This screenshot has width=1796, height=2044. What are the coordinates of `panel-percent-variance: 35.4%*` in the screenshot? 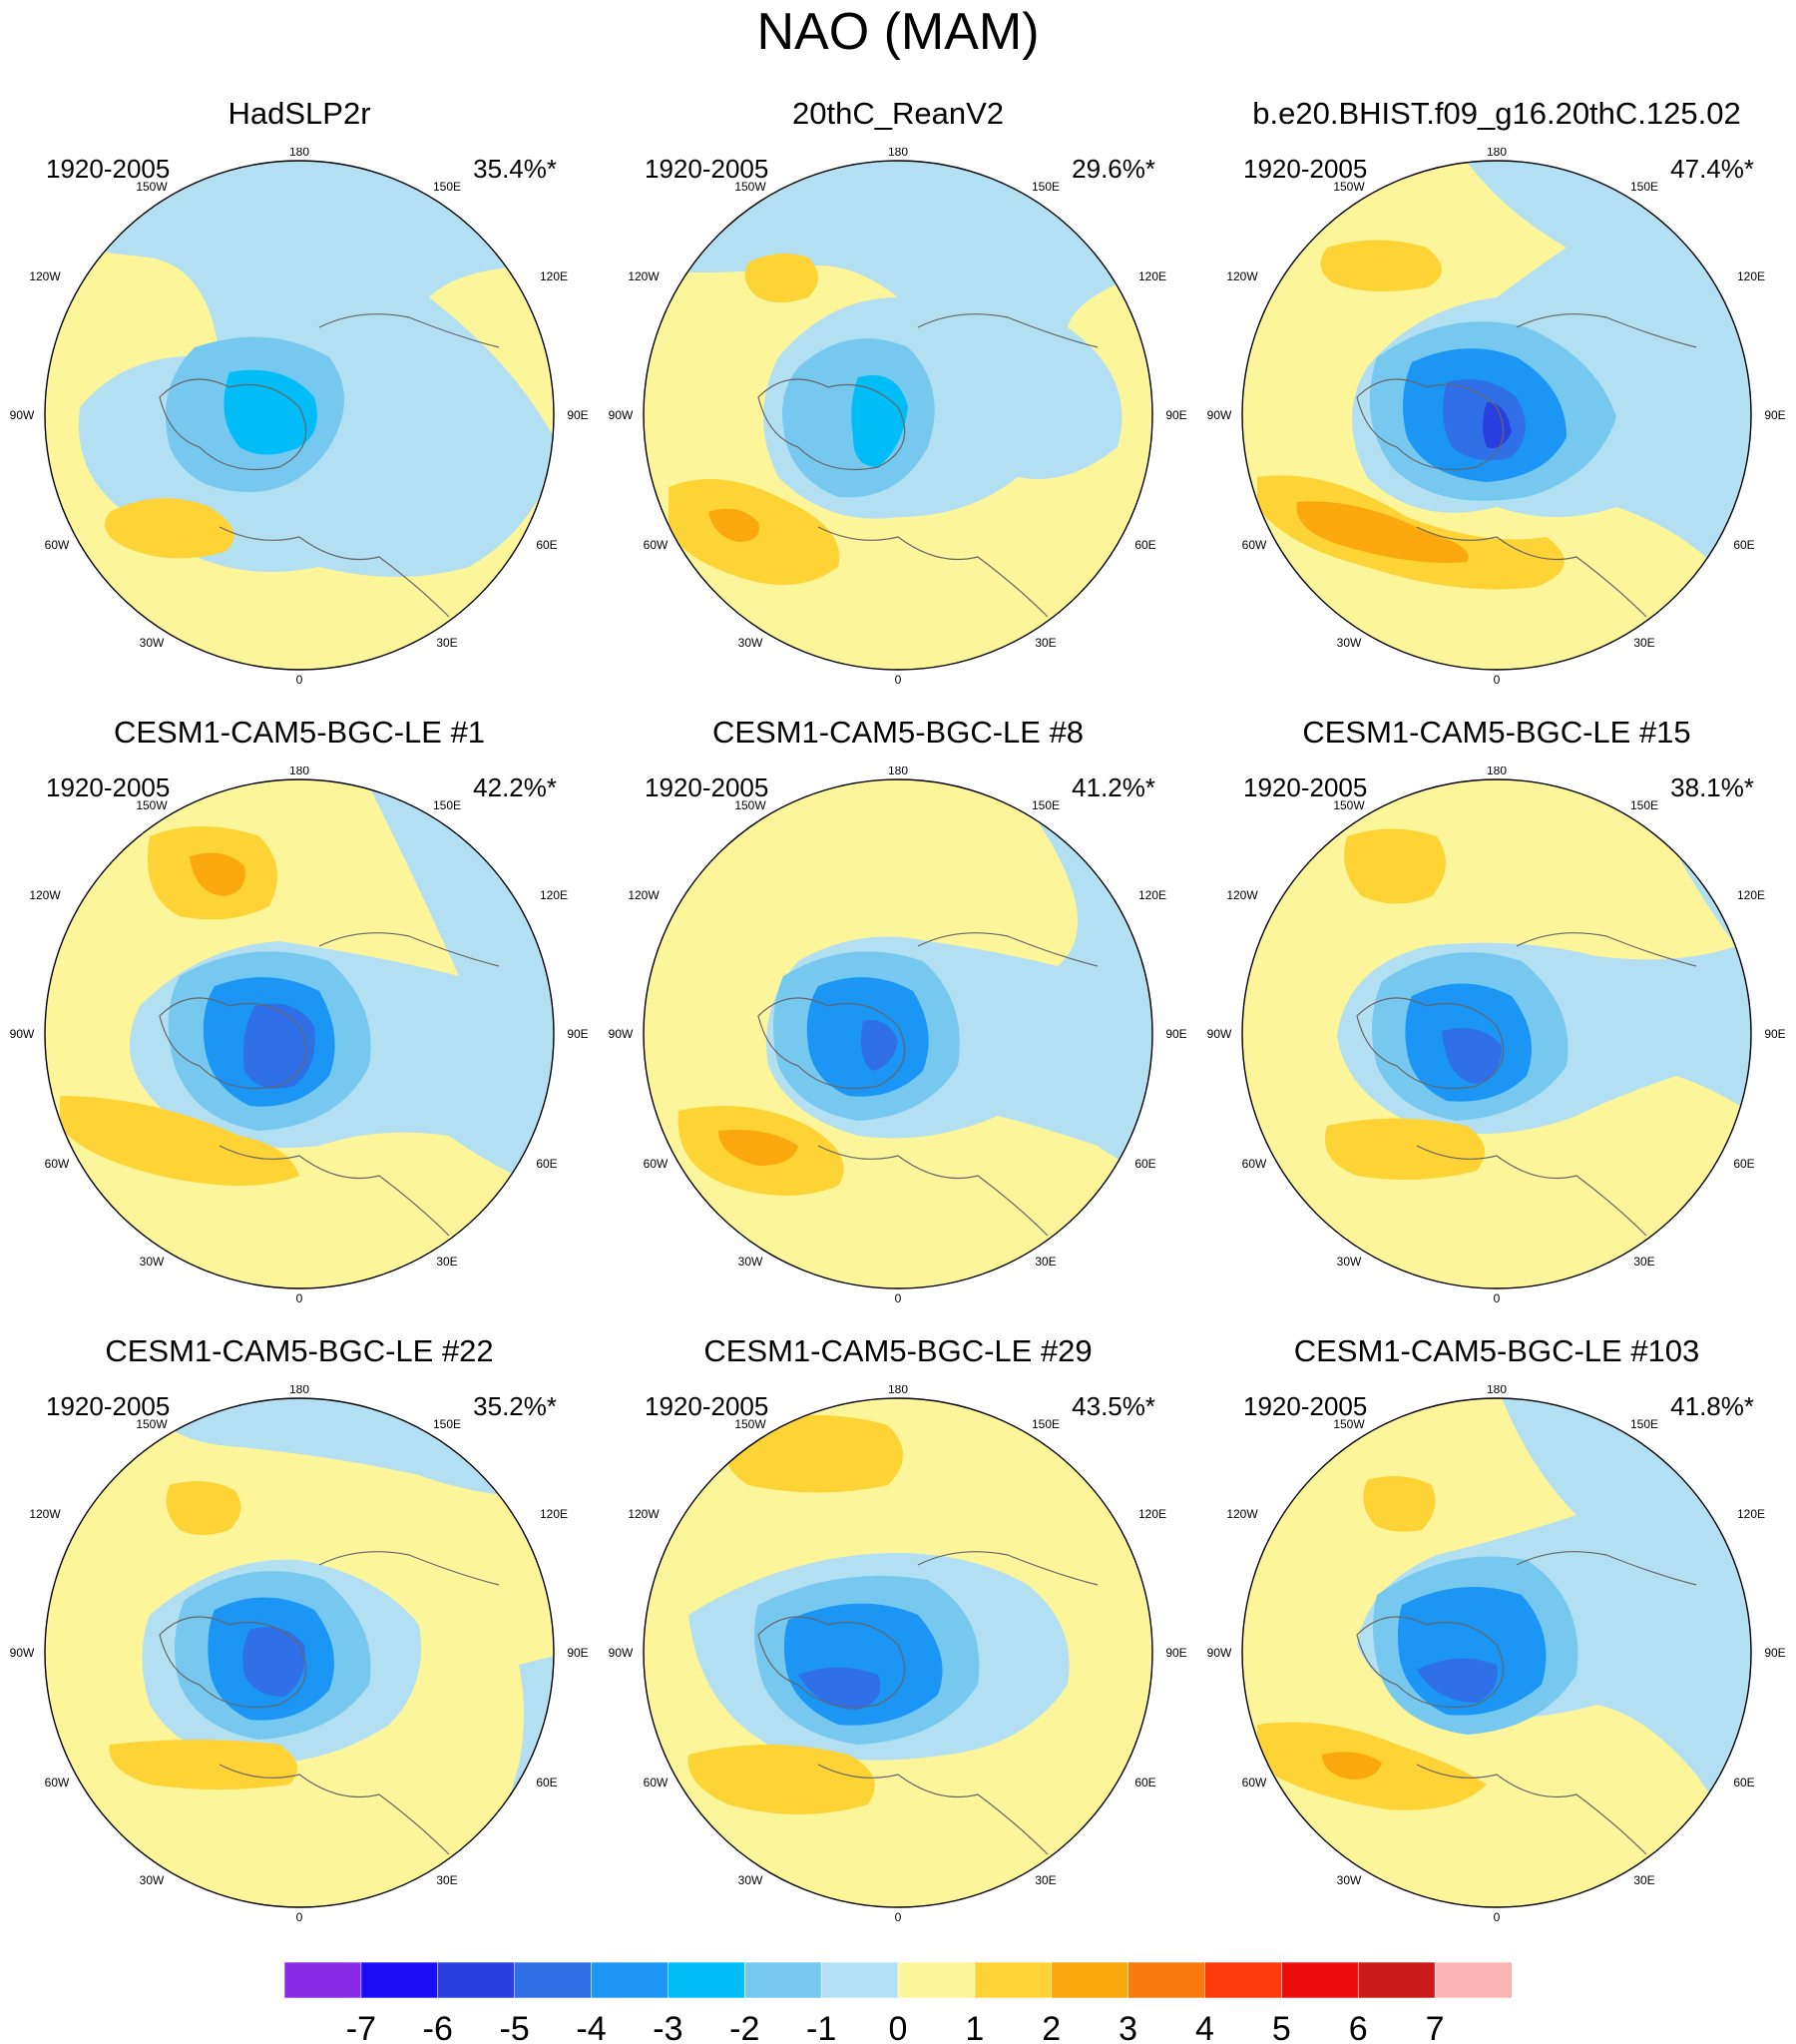 It's located at (515, 169).